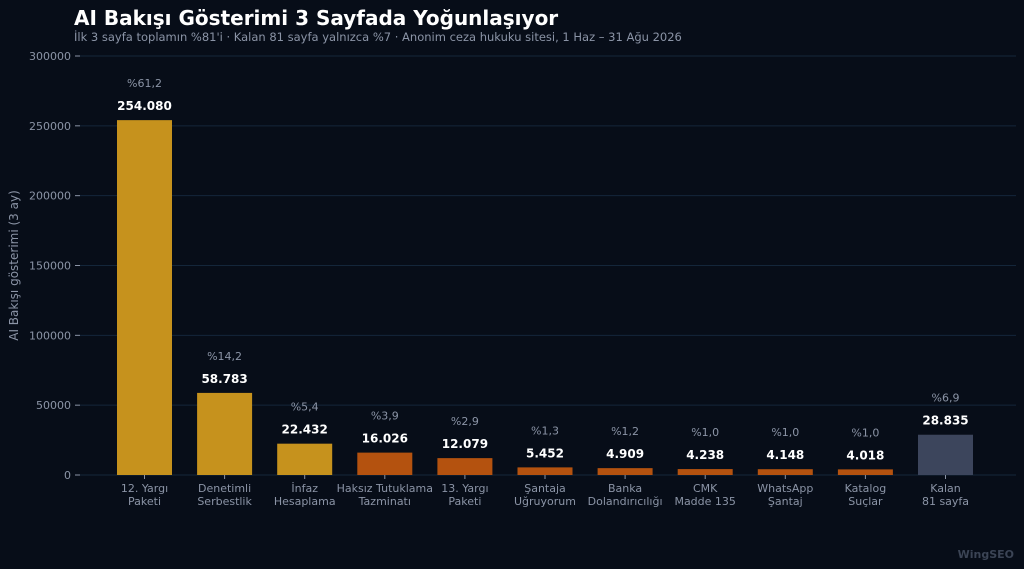 The image size is (1024, 569). What do you see at coordinates (945, 501) in the screenshot?
I see `x-tick-label: 81 sayfa` at bounding box center [945, 501].